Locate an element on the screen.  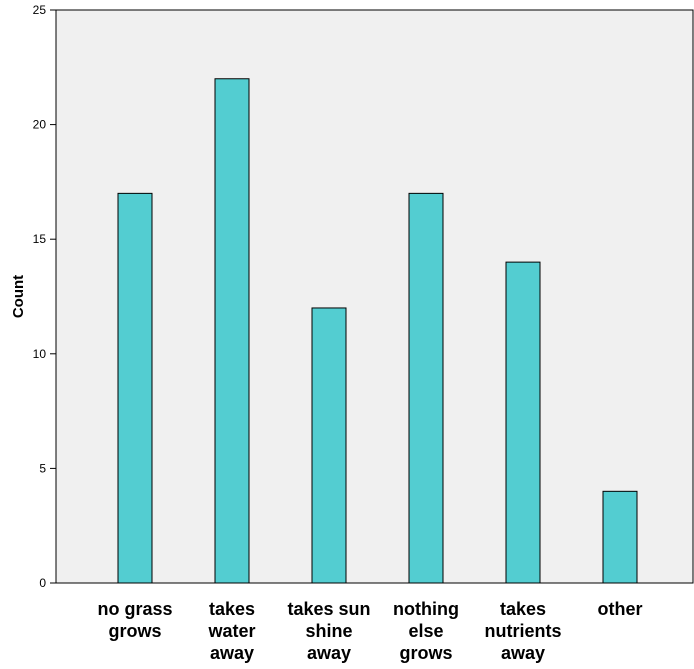
x-category-label-line: nutrients is located at coordinates (522, 631).